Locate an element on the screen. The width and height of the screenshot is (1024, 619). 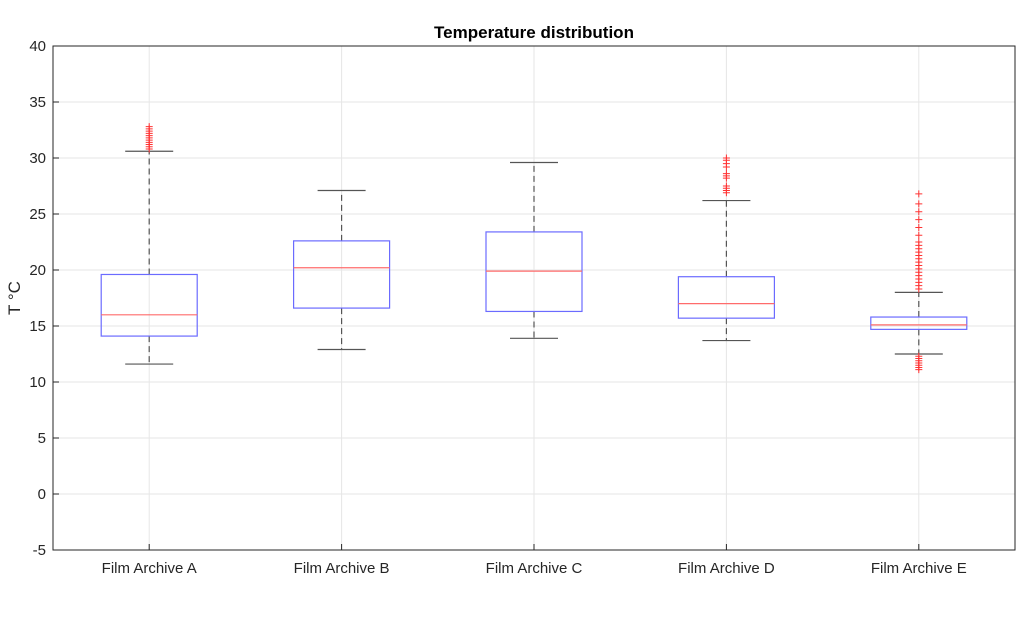
y-axis: -5 0 5 10 15 20 25 30 35 40 is located at coordinates (44, 298).